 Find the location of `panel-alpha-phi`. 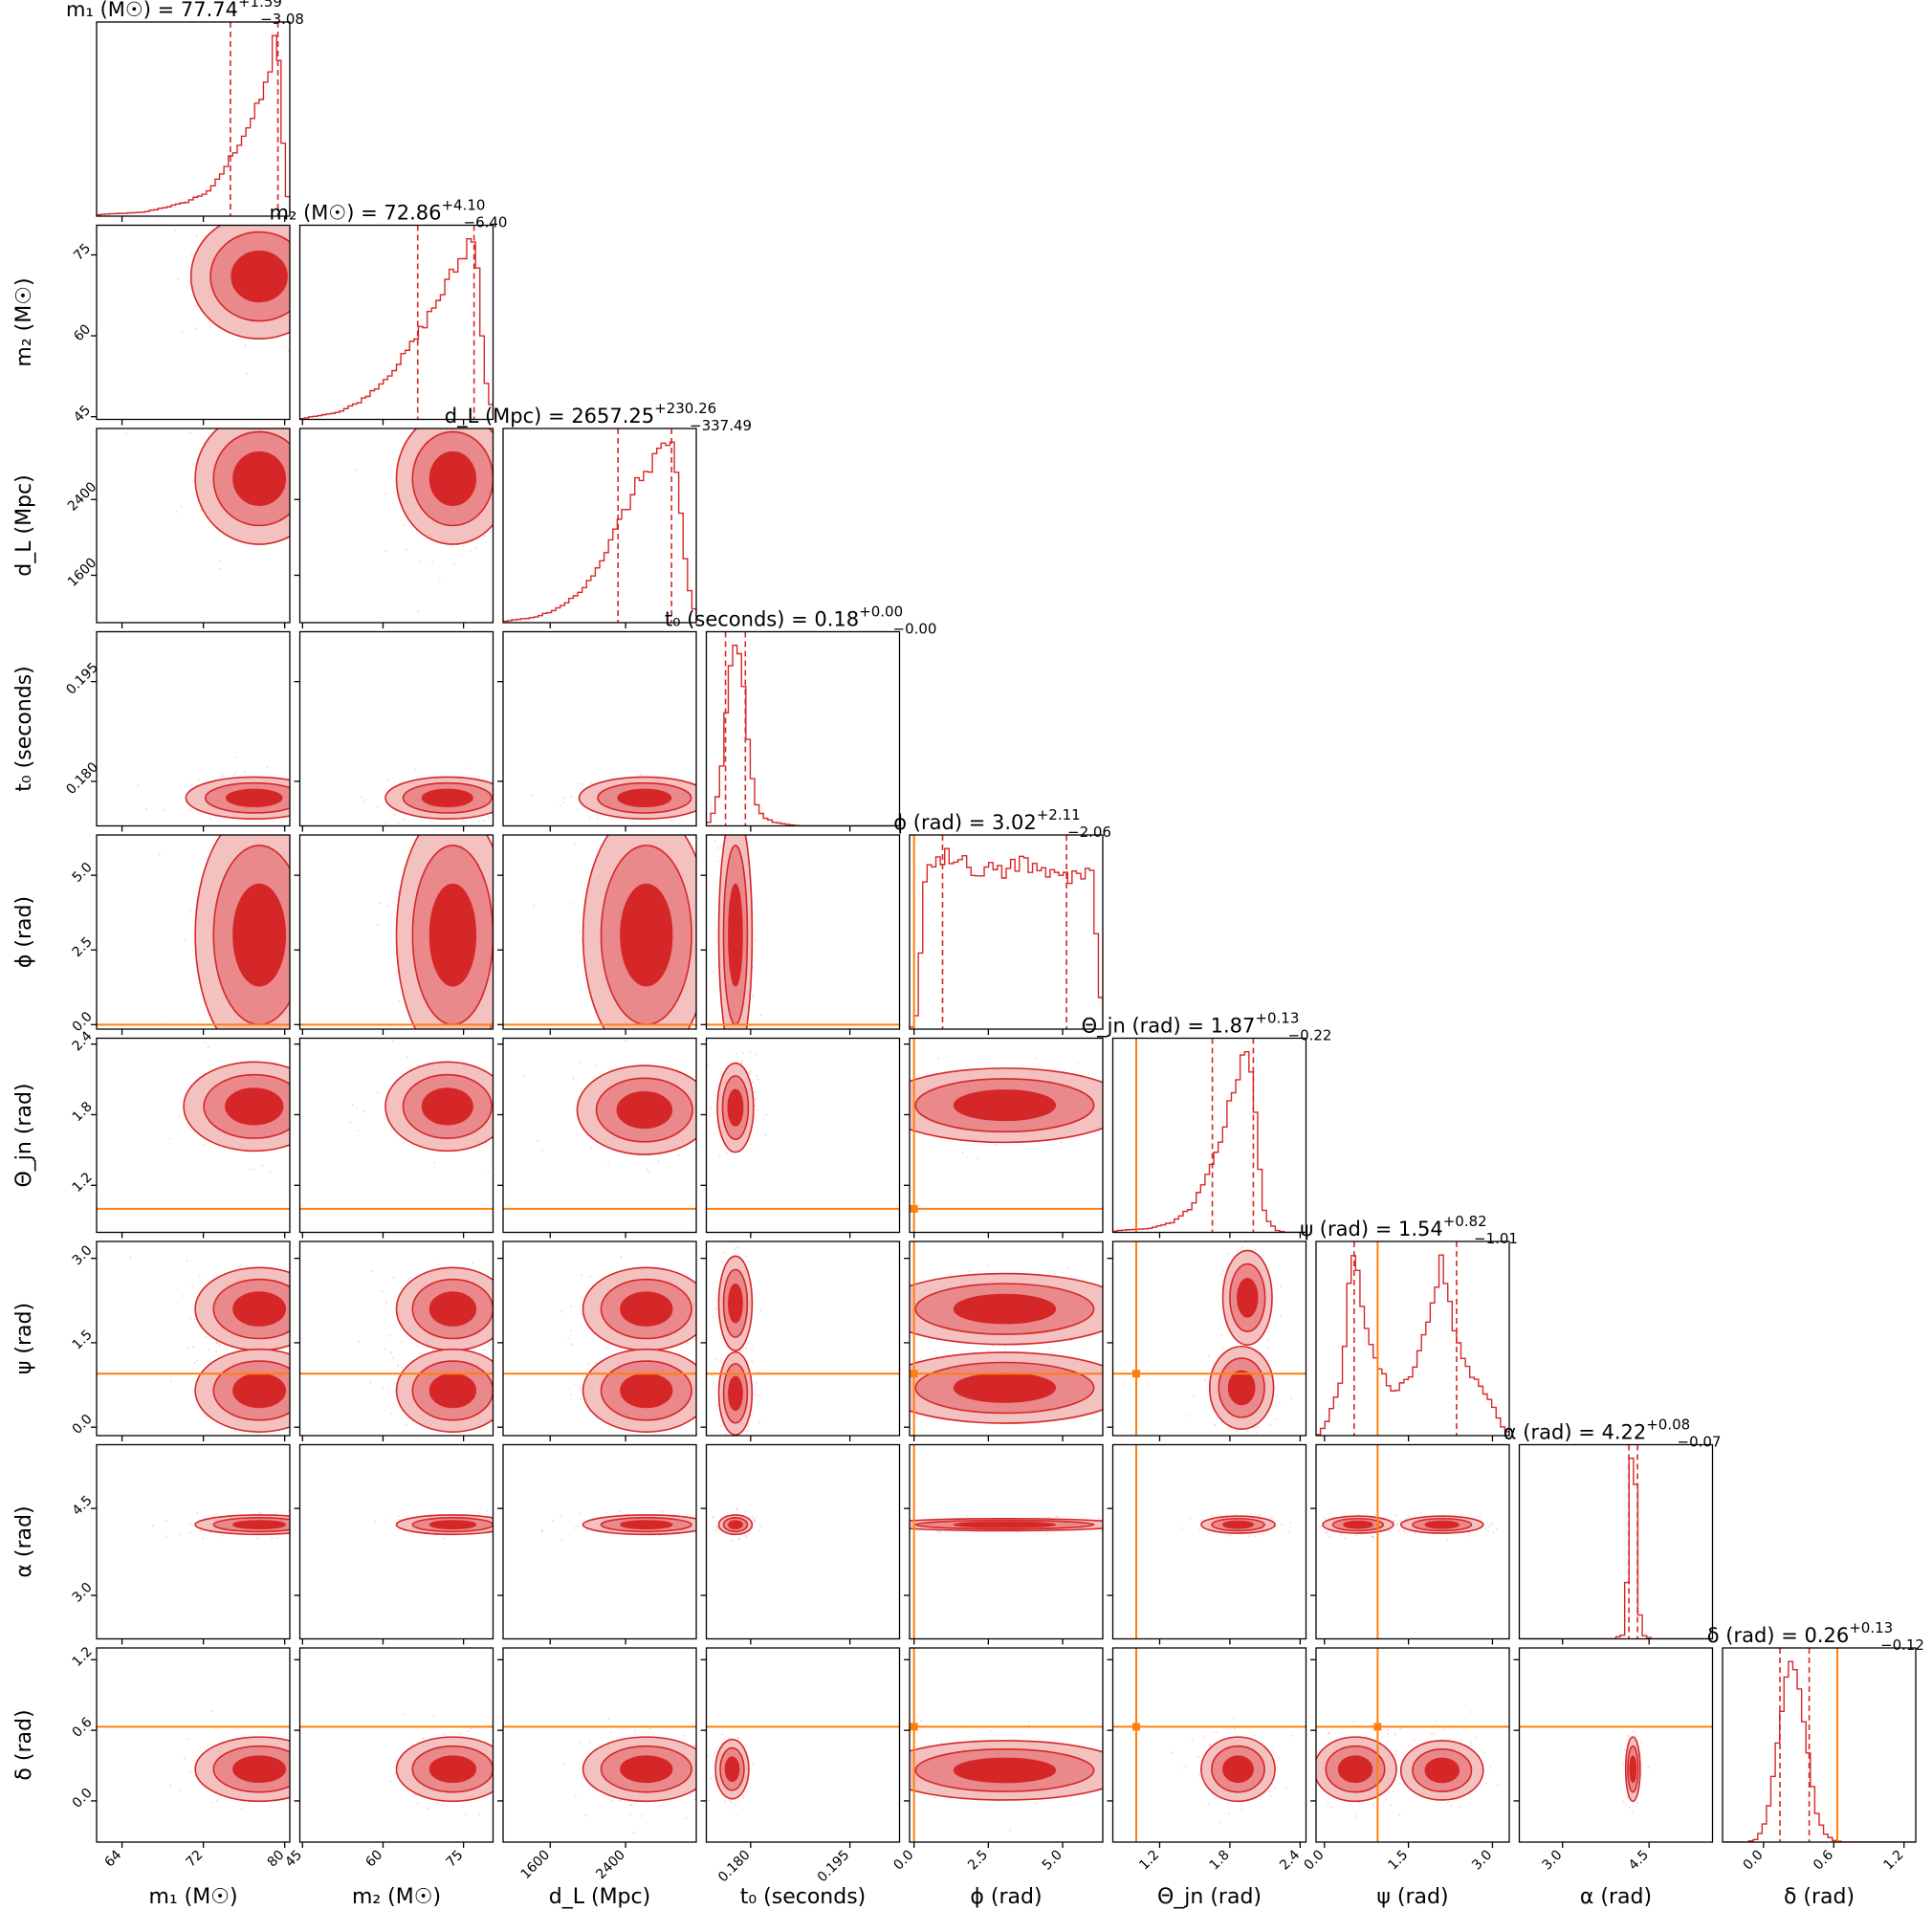

panel-alpha-phi is located at coordinates (1007, 1541).